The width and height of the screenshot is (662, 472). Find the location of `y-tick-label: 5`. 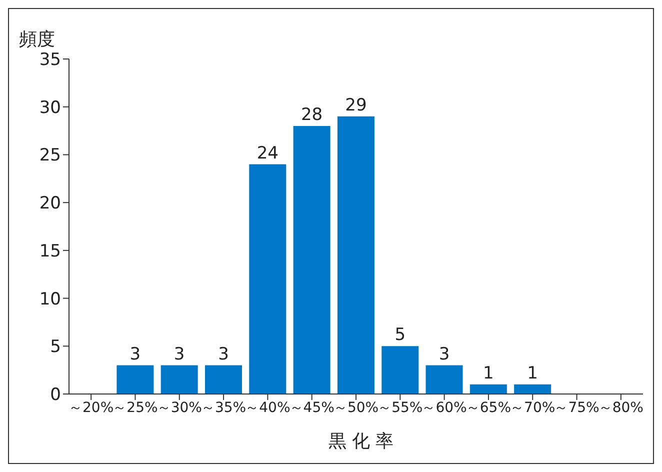

y-tick-label: 5 is located at coordinates (55, 347).